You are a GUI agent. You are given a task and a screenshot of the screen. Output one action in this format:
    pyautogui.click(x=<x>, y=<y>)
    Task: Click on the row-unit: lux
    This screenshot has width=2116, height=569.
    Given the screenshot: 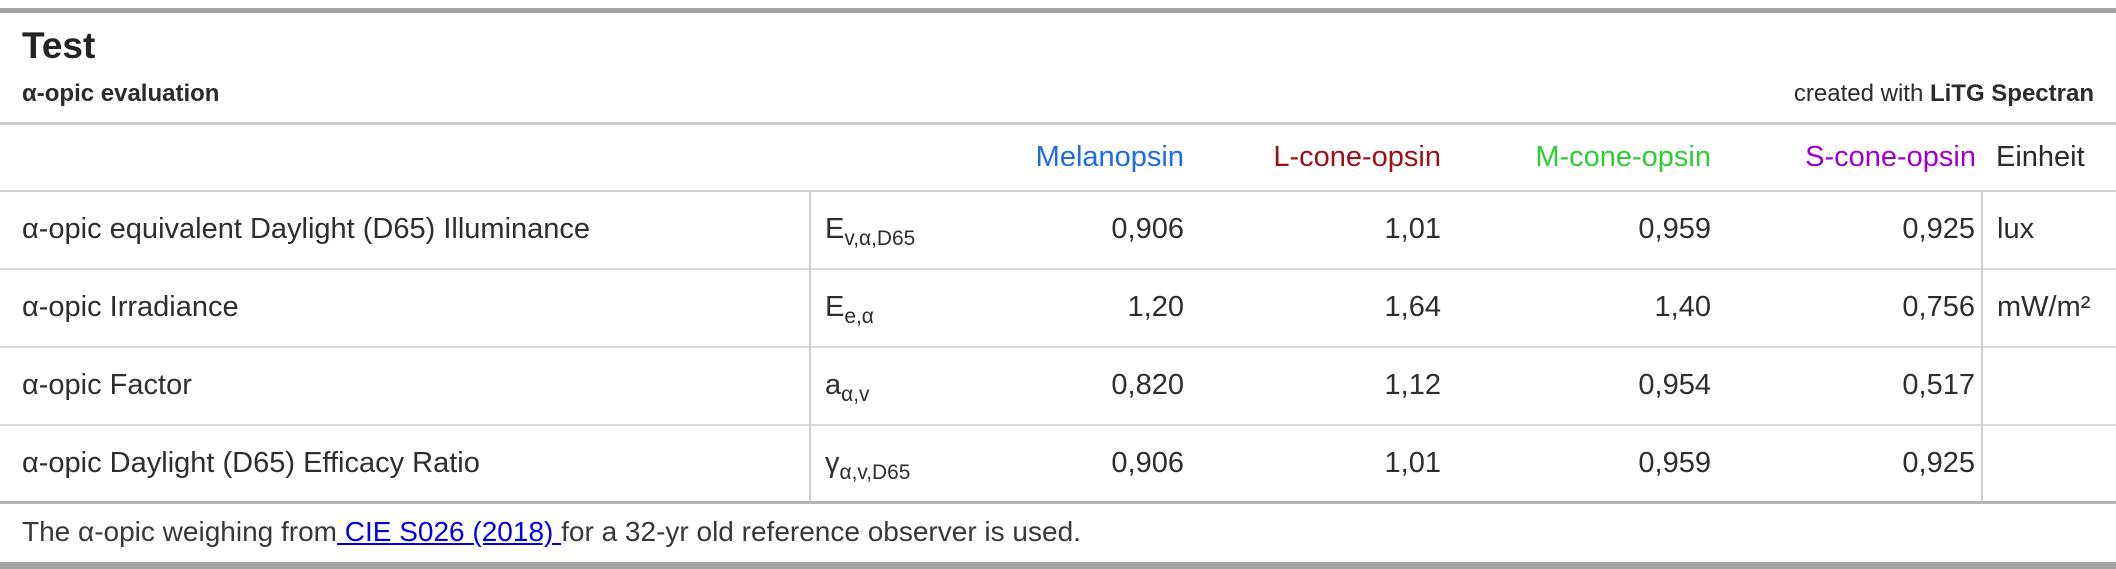 What is the action you would take?
    pyautogui.click(x=2048, y=229)
    